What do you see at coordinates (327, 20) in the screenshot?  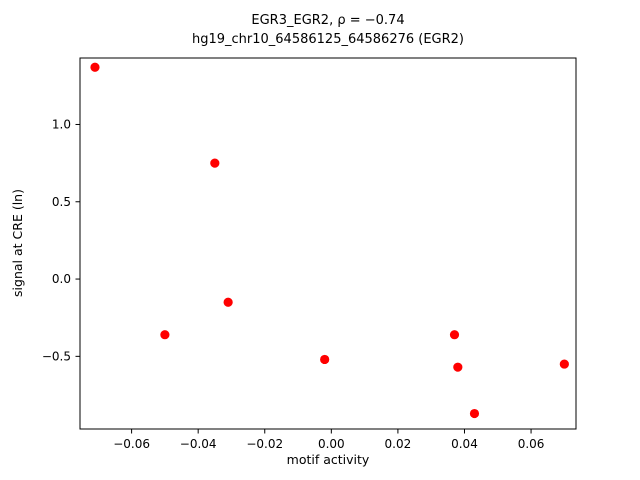 I see `chart-title-line1: EGR3_EGR2, ρ = −0.74` at bounding box center [327, 20].